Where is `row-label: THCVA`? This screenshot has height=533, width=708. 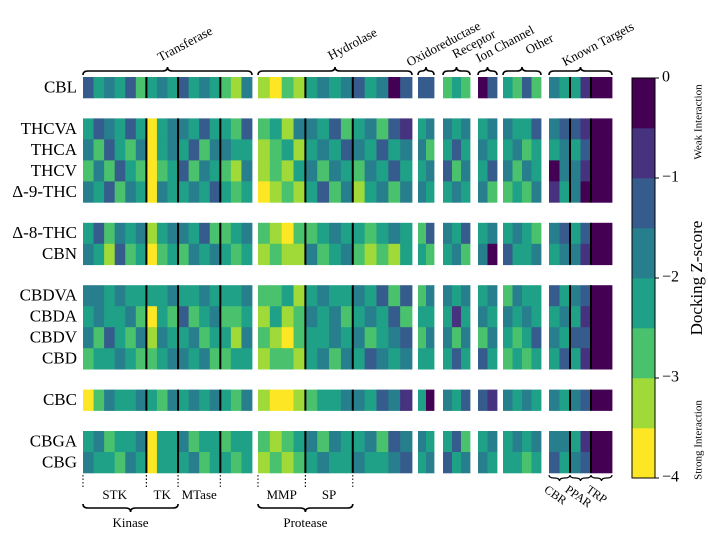
row-label: THCVA is located at coordinates (49, 128).